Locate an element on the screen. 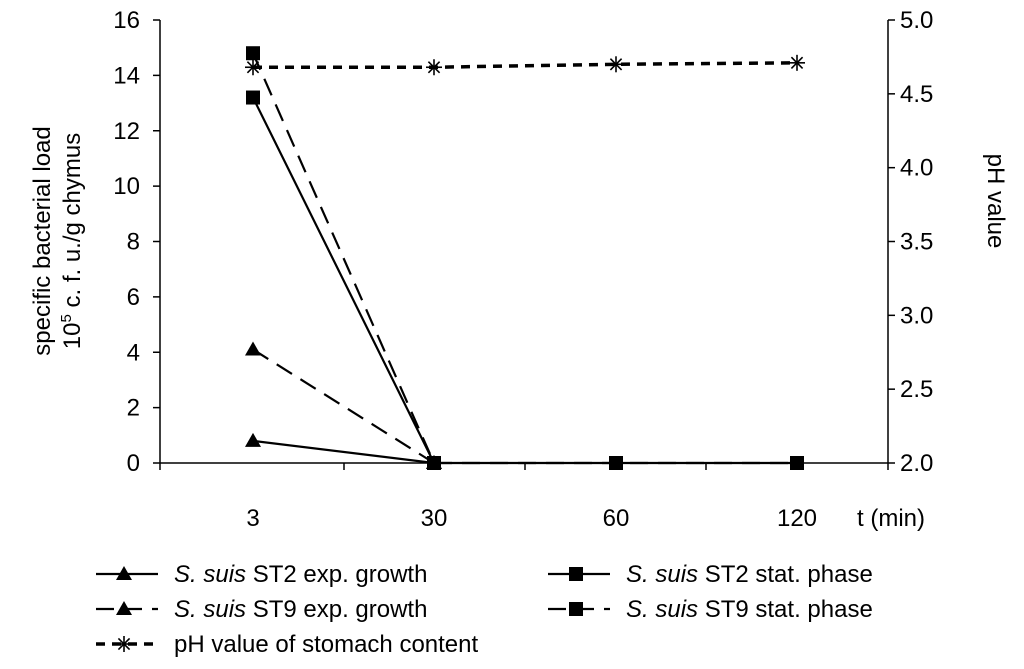 The width and height of the screenshot is (1024, 669). legend-label-0: S. suis ST2 exp. growth is located at coordinates (300, 574).